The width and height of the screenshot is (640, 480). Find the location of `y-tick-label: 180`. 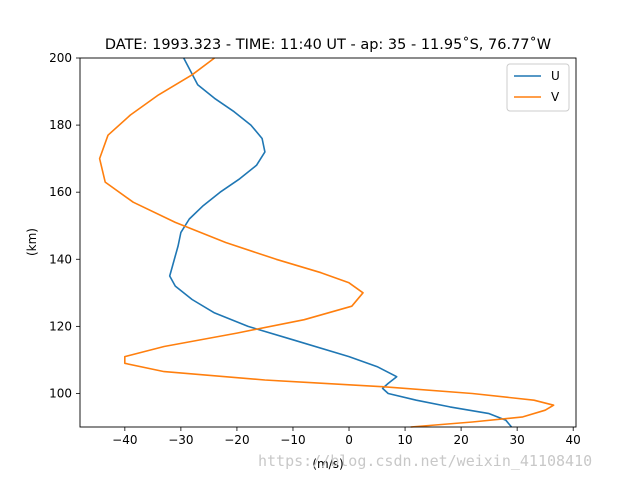

y-tick-label: 180 is located at coordinates (60, 125).